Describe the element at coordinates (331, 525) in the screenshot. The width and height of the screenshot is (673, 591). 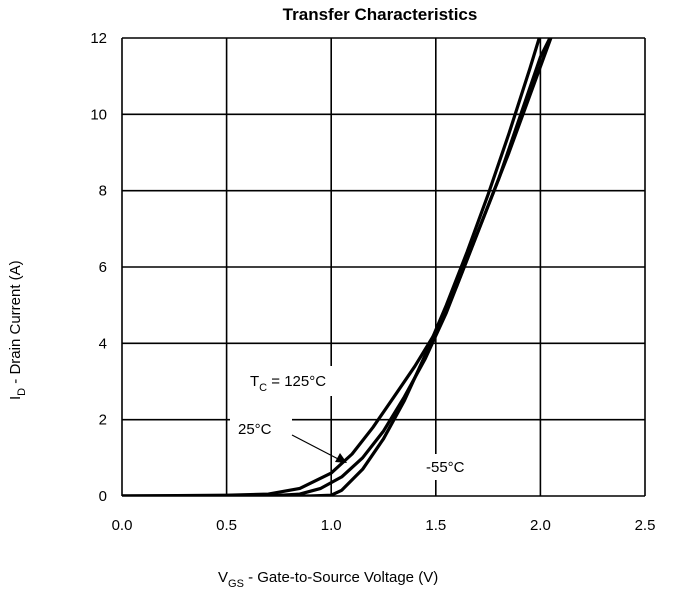
I see `x-tick-label: 1.0` at that location.